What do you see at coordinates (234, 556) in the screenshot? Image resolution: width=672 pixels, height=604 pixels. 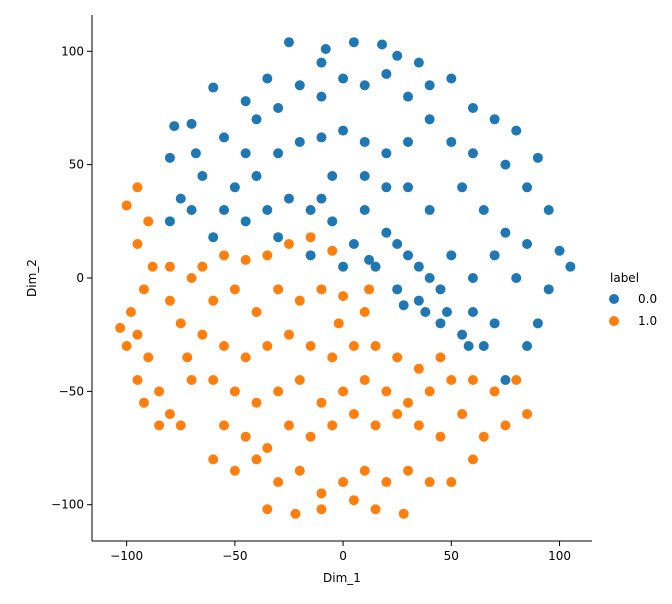 I see `x-tick-label: −50` at bounding box center [234, 556].